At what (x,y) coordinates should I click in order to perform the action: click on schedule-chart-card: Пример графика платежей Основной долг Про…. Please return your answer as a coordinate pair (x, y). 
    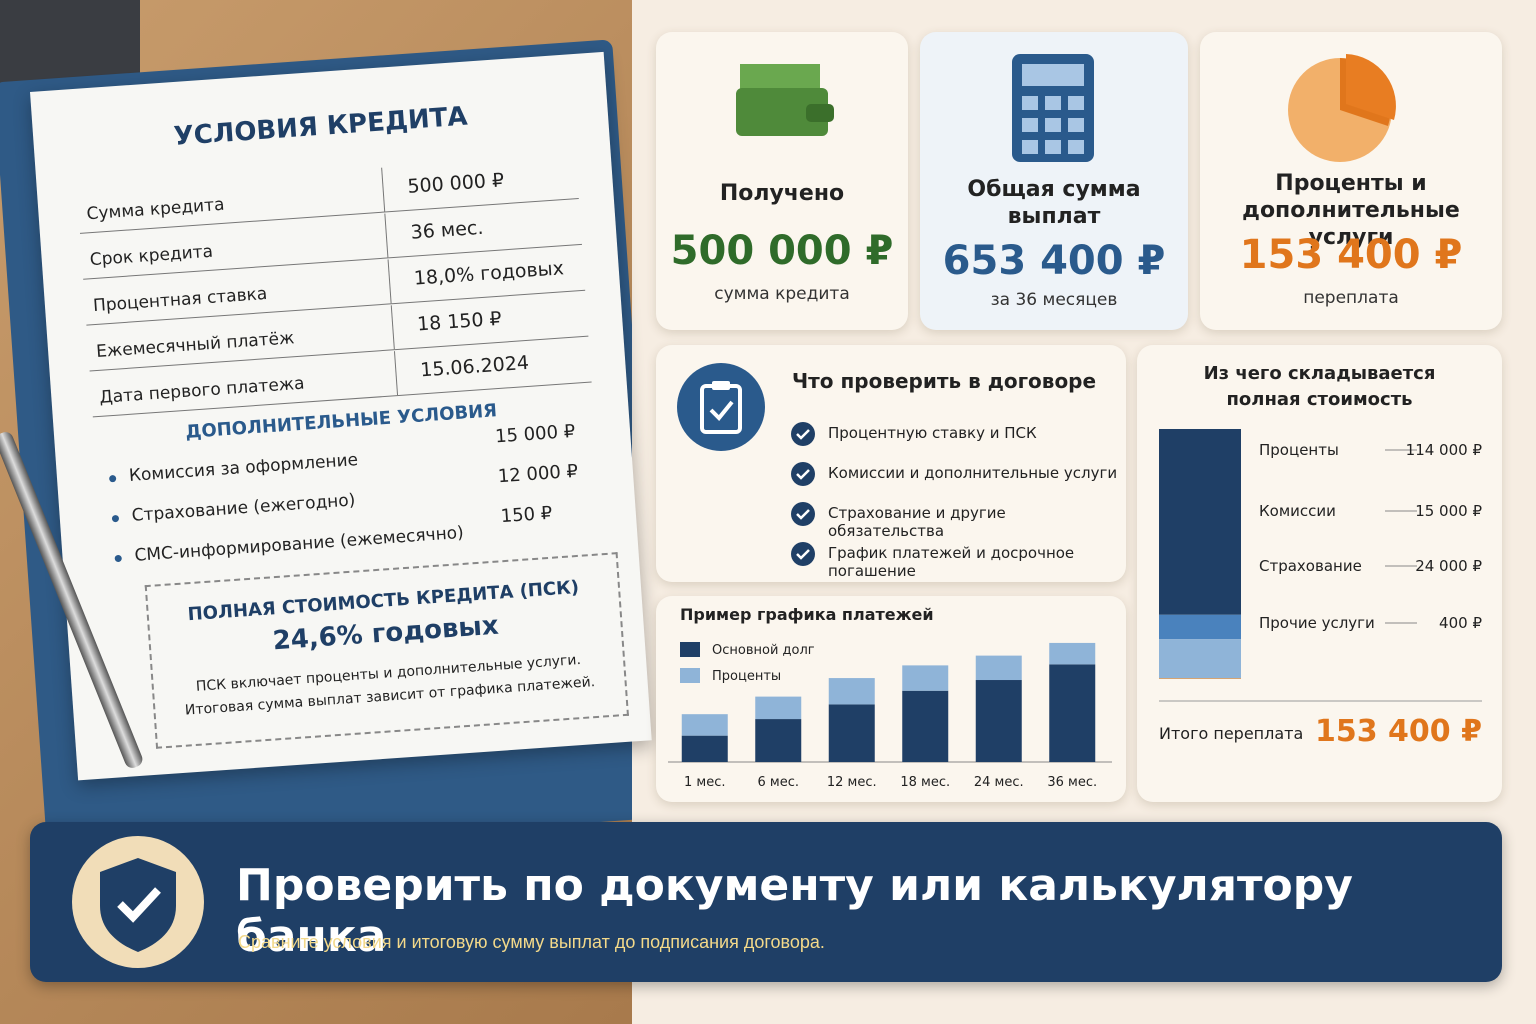
    Looking at the image, I should click on (891, 699).